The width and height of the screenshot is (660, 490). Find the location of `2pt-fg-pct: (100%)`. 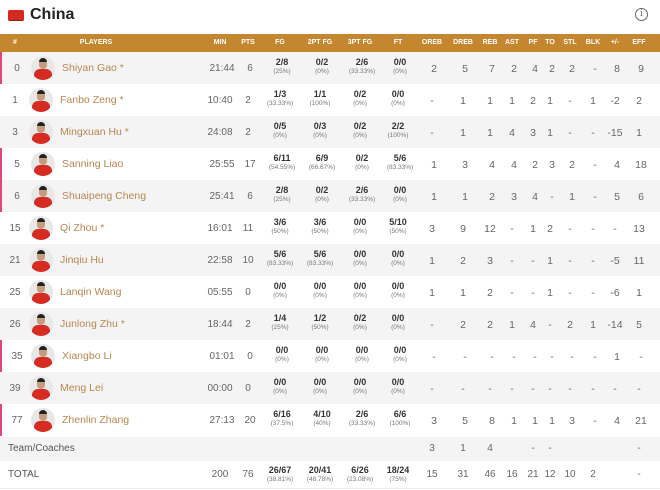

2pt-fg-pct: (100%) is located at coordinates (320, 103).